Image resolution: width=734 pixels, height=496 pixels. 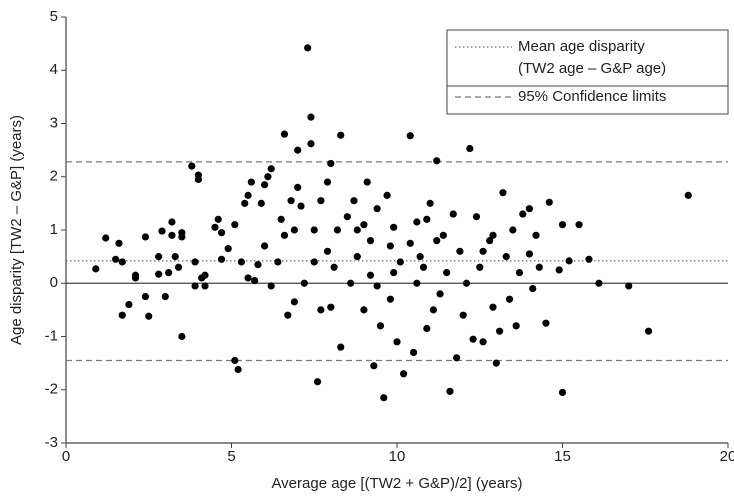 What do you see at coordinates (562, 456) in the screenshot?
I see `x-tick-label: 15` at bounding box center [562, 456].